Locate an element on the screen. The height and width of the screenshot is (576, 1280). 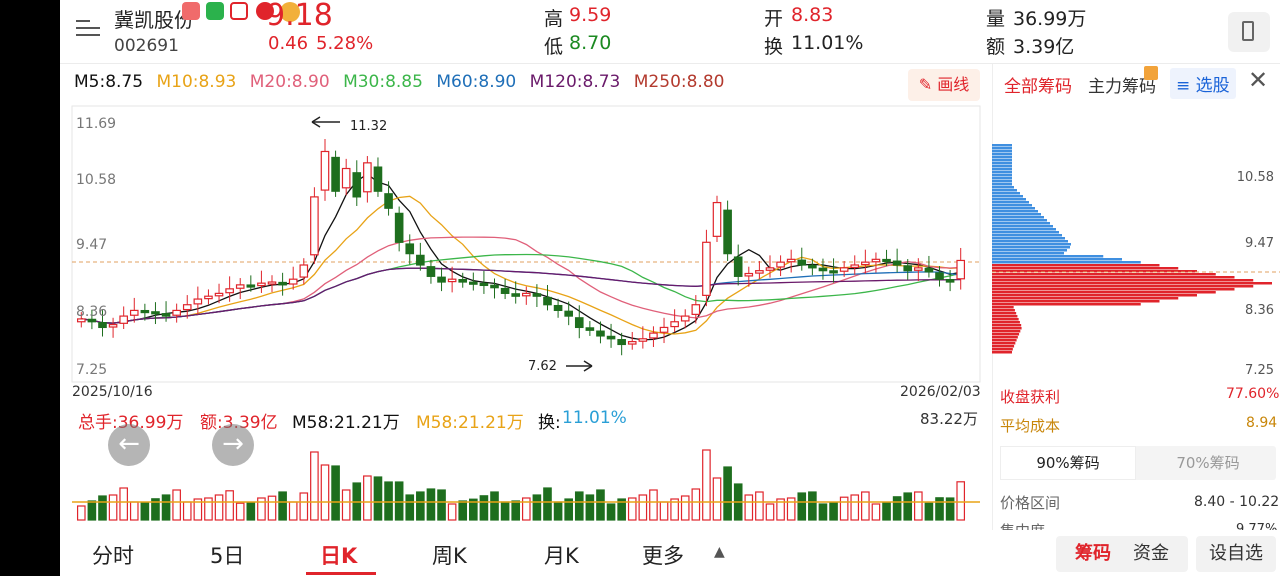
chip-90-button: 90%筹码 is located at coordinates (1068, 463).